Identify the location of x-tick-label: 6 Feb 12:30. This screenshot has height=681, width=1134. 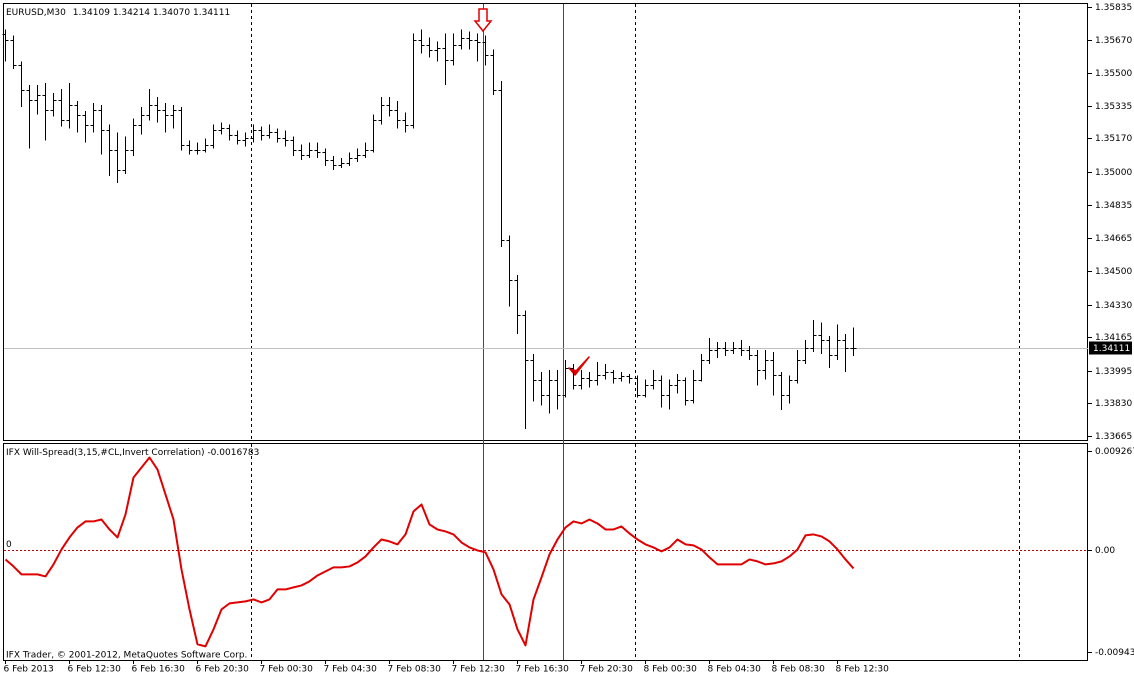
(95, 670).